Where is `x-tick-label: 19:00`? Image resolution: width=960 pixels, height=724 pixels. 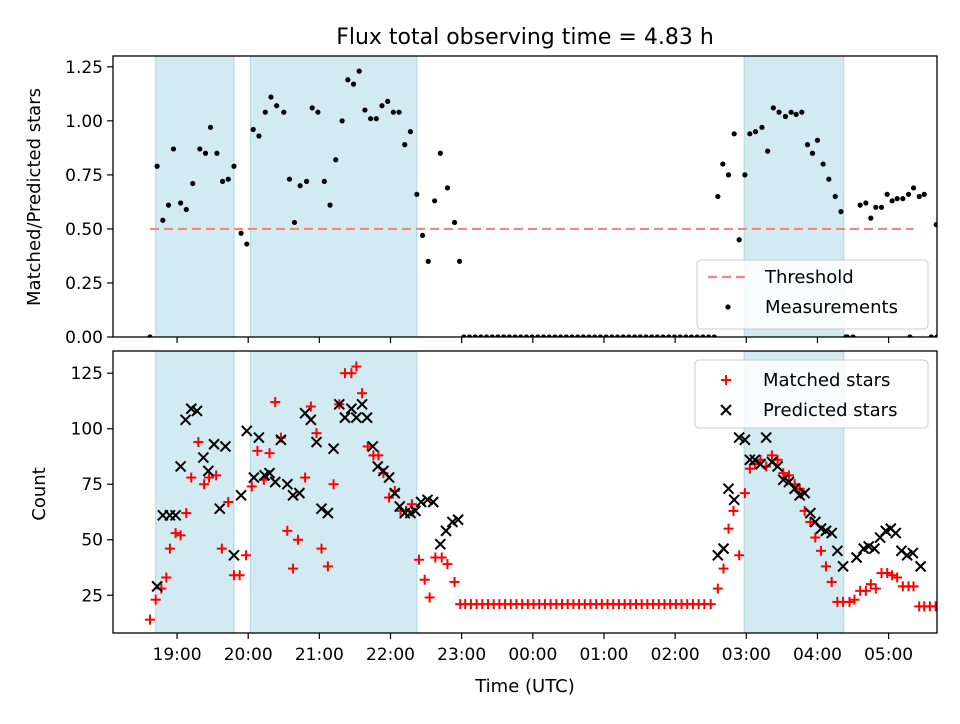
x-tick-label: 19:00 is located at coordinates (177, 655).